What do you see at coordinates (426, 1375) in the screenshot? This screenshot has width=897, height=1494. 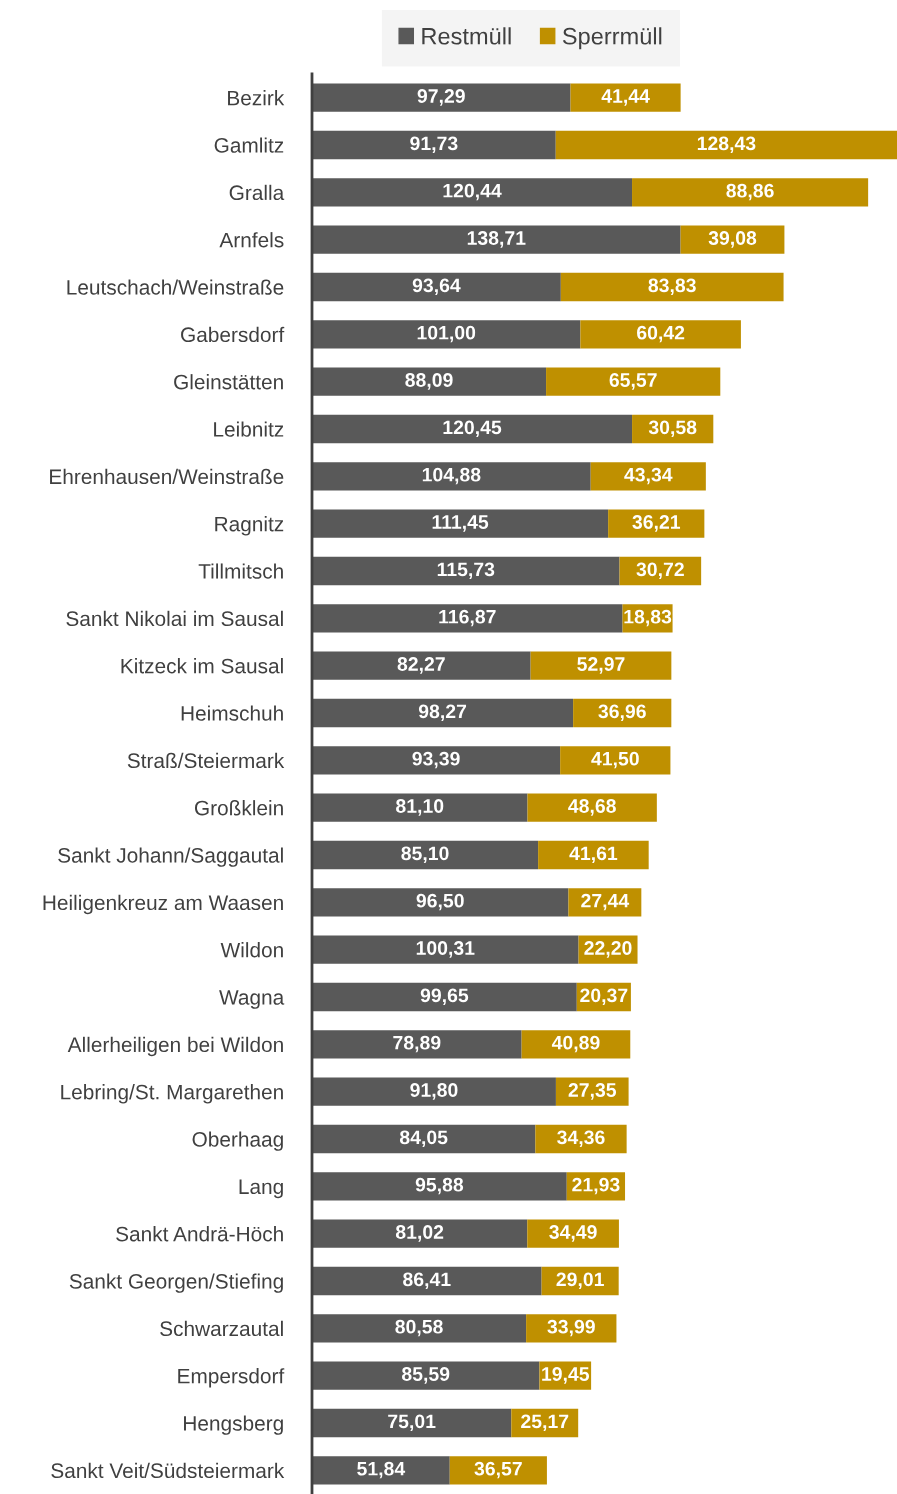 I see `data-label: 85,59` at bounding box center [426, 1375].